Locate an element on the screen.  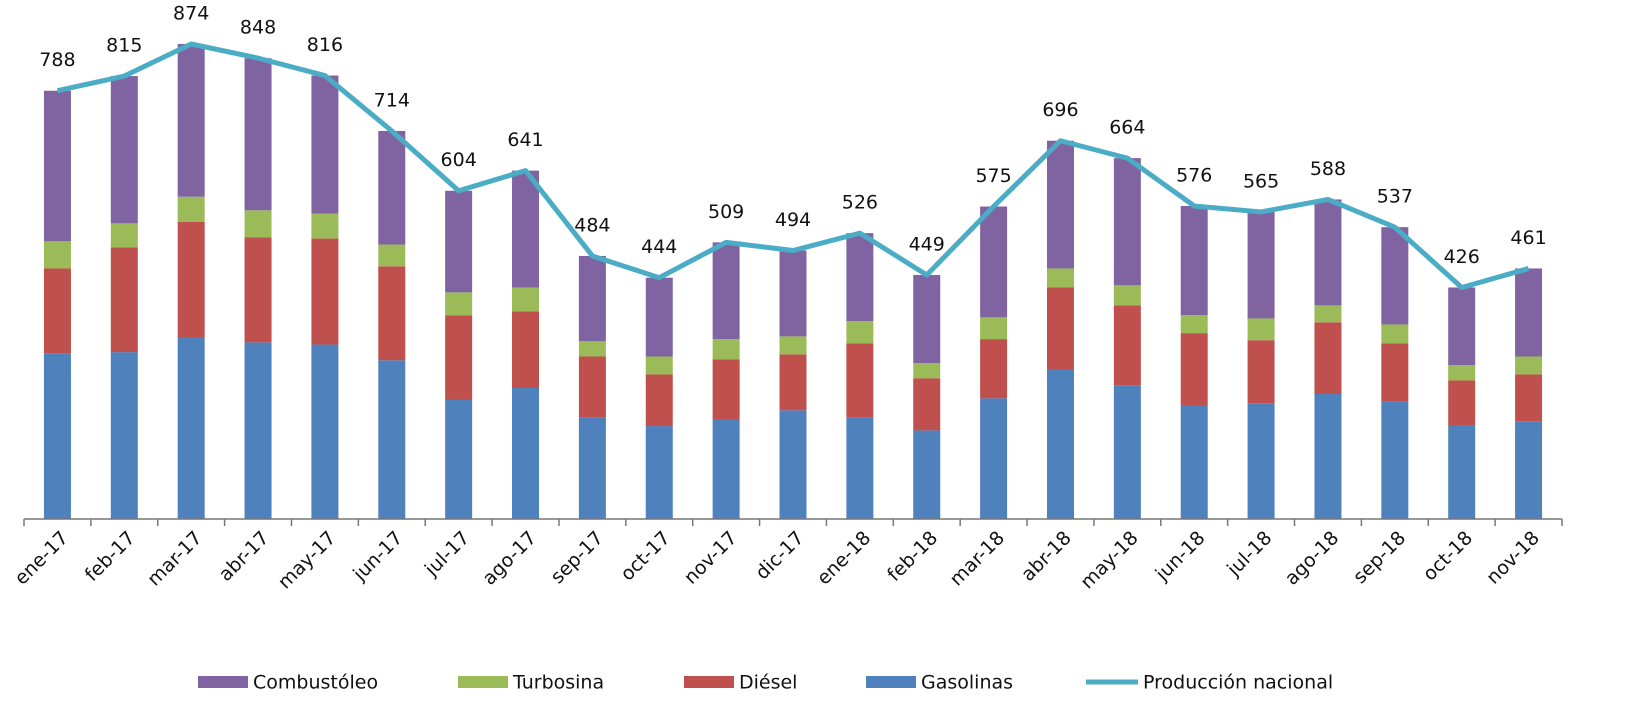
data-label: 537 is located at coordinates (1395, 197).